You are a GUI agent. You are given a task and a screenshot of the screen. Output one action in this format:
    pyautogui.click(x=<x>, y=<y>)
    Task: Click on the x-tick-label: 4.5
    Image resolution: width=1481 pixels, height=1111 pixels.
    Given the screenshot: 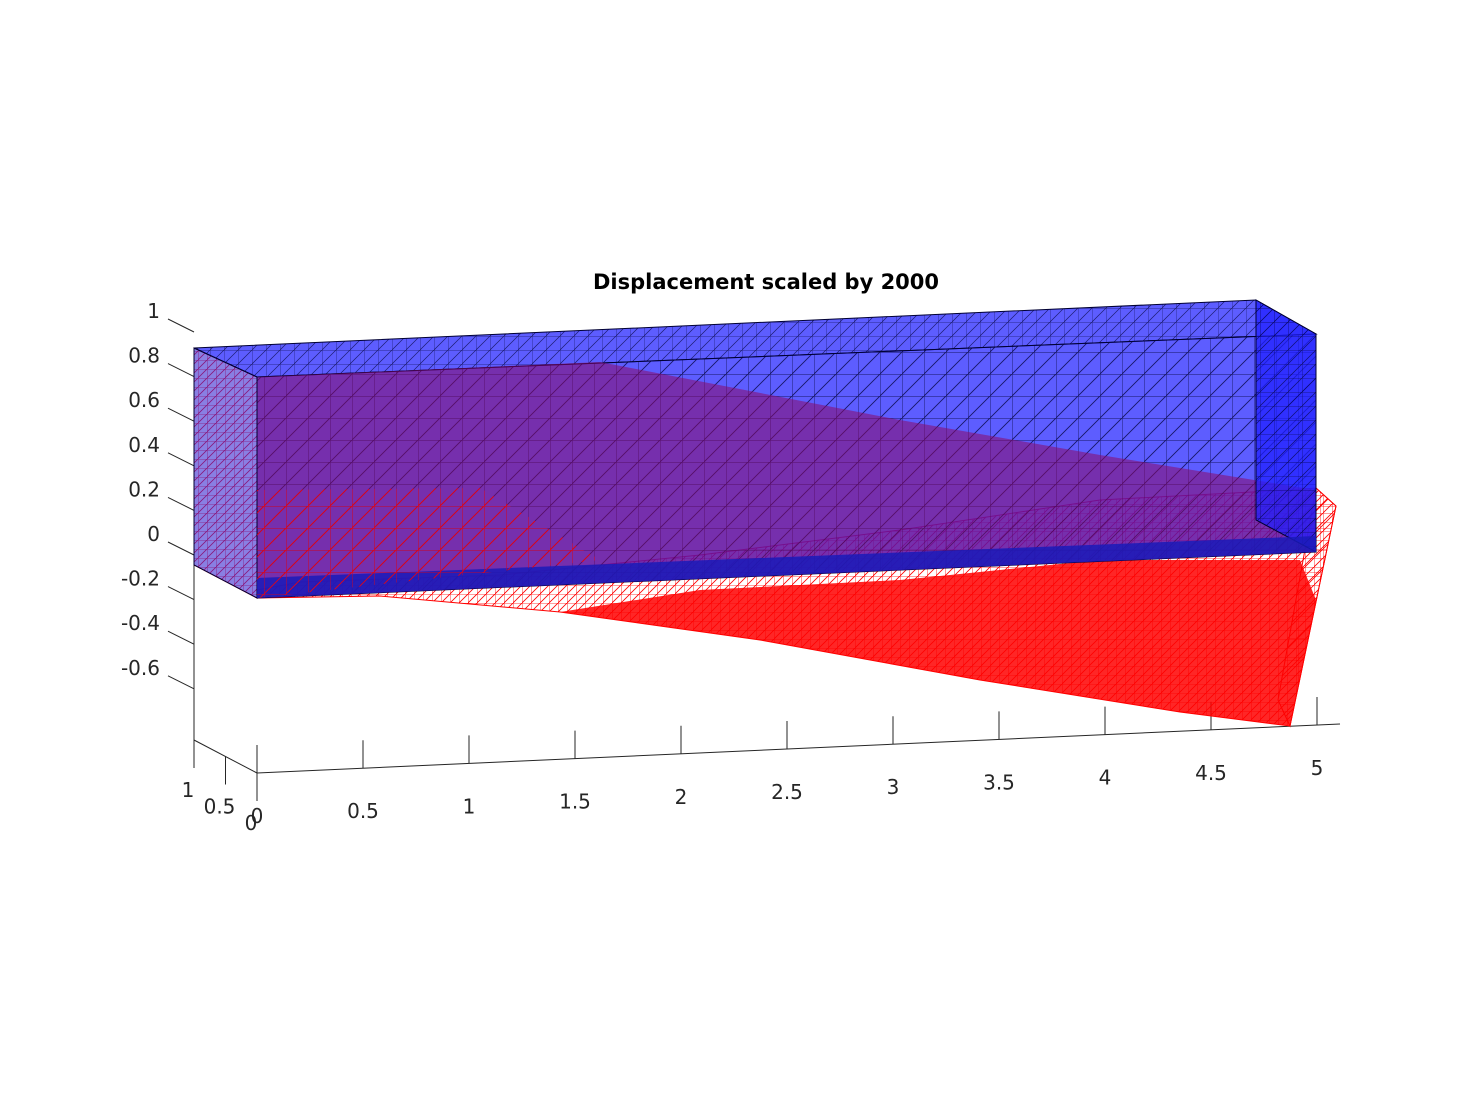 What is the action you would take?
    pyautogui.click(x=1211, y=773)
    